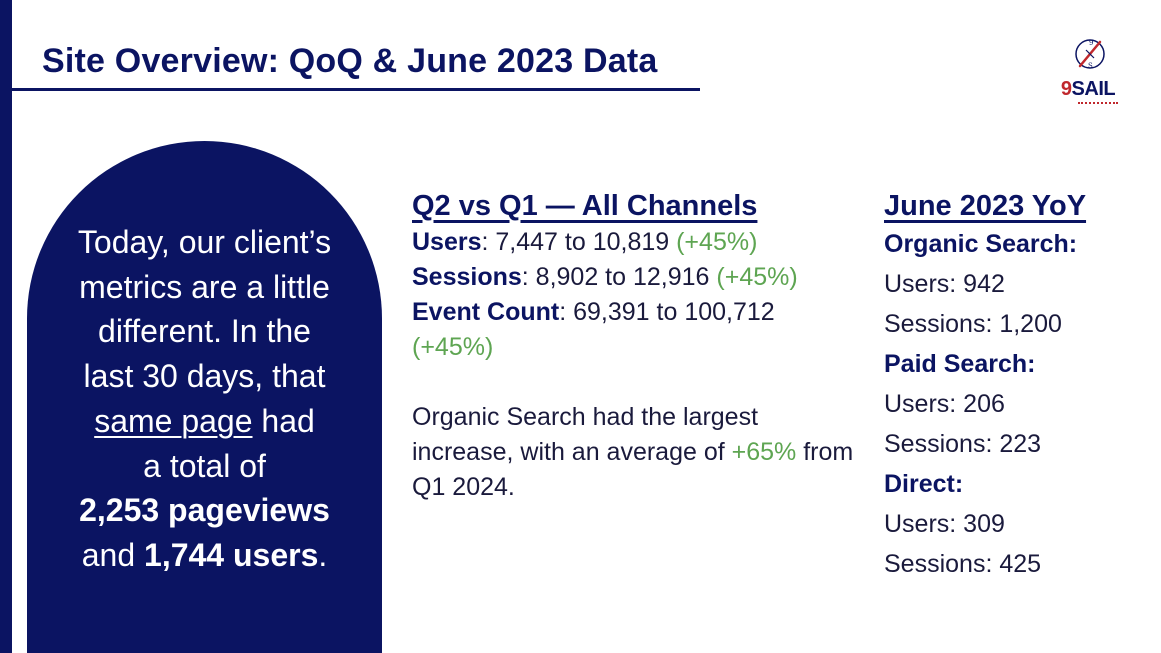 The image size is (1161, 653). I want to click on direct-sessions: Sessions: 425, so click(963, 564).